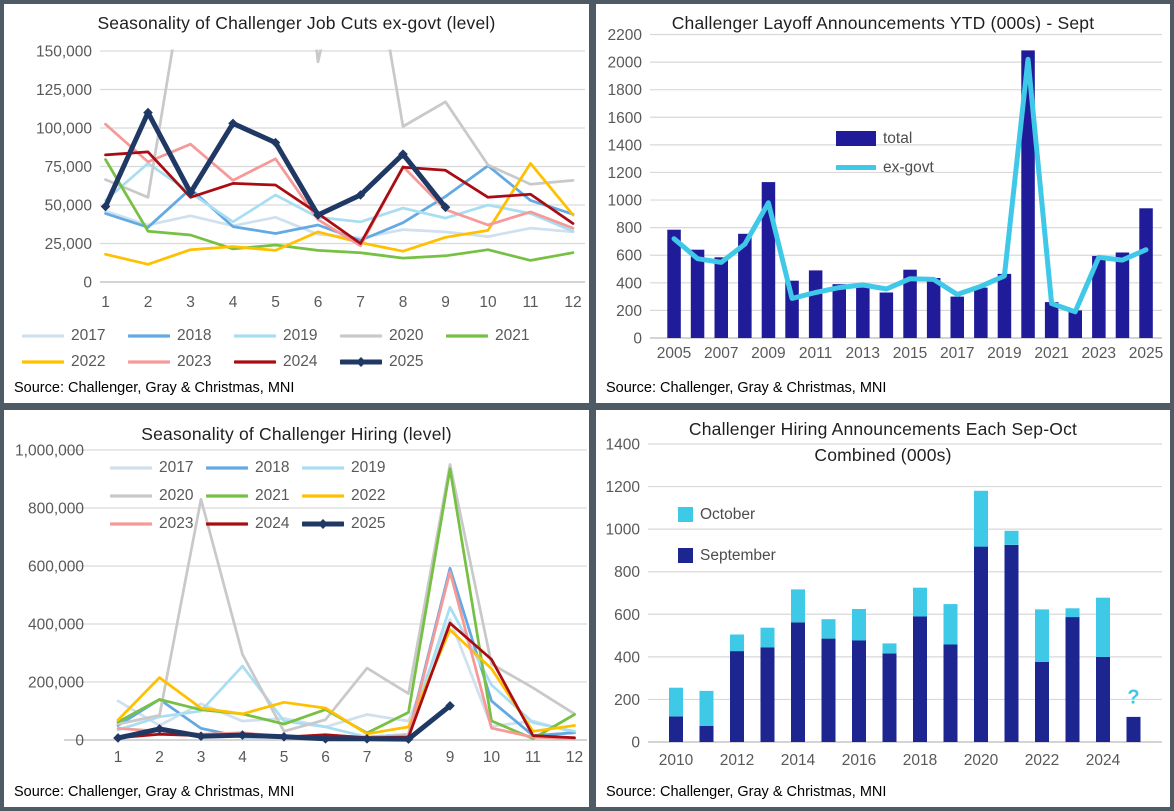 The width and height of the screenshot is (1174, 811). I want to click on bar-october-2011, so click(706, 708).